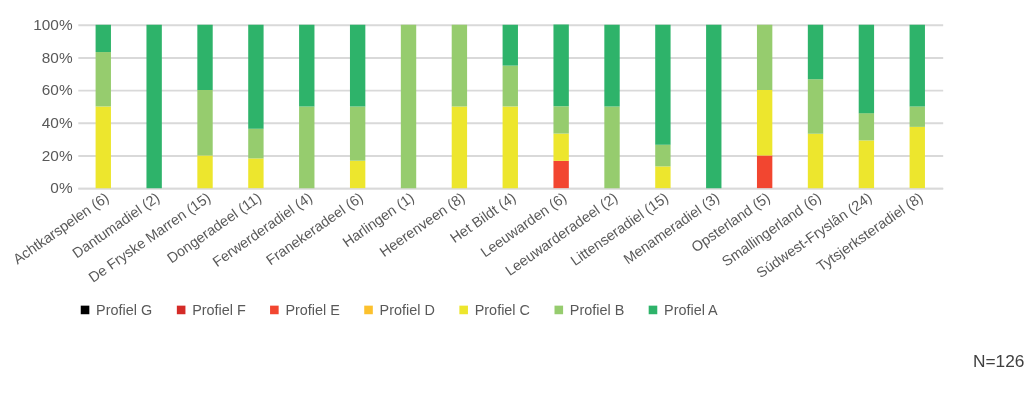  What do you see at coordinates (407, 309) in the screenshot?
I see `legend-label: Profiel D` at bounding box center [407, 309].